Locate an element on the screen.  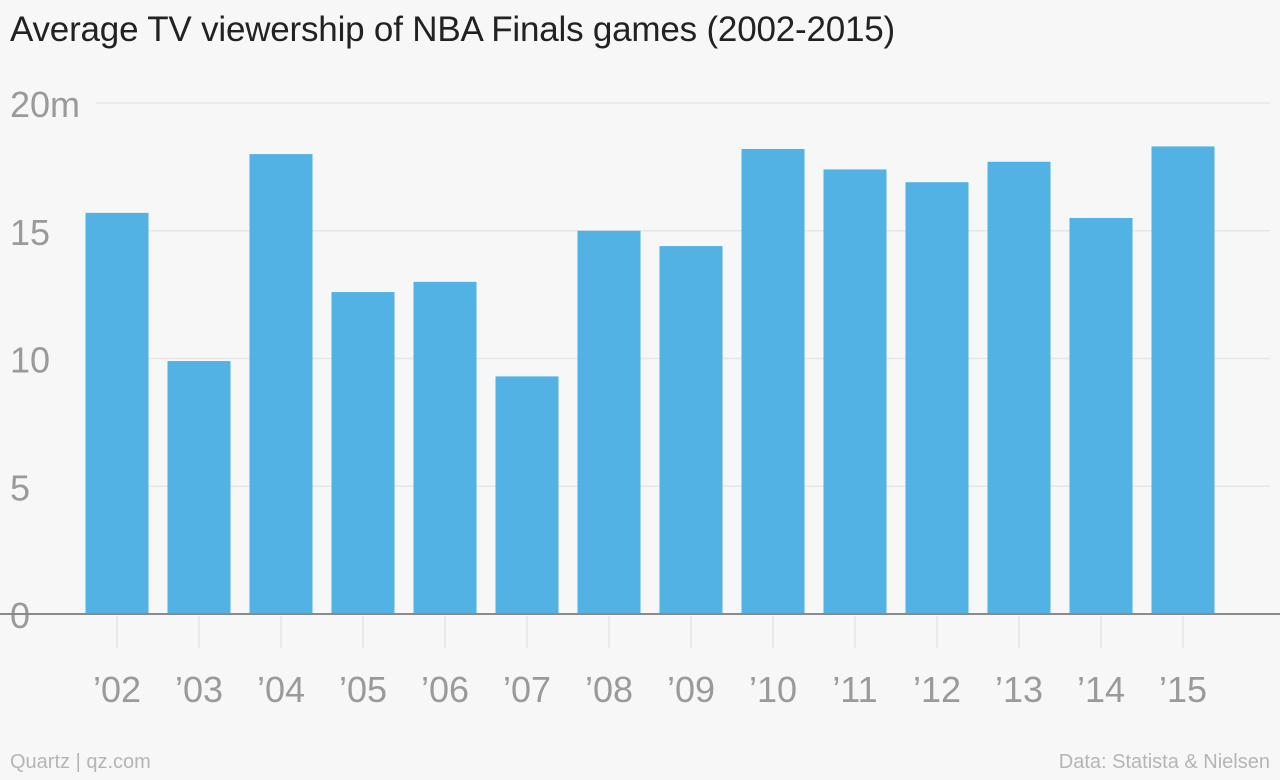
x-tick-label: ’04 is located at coordinates (281, 689).